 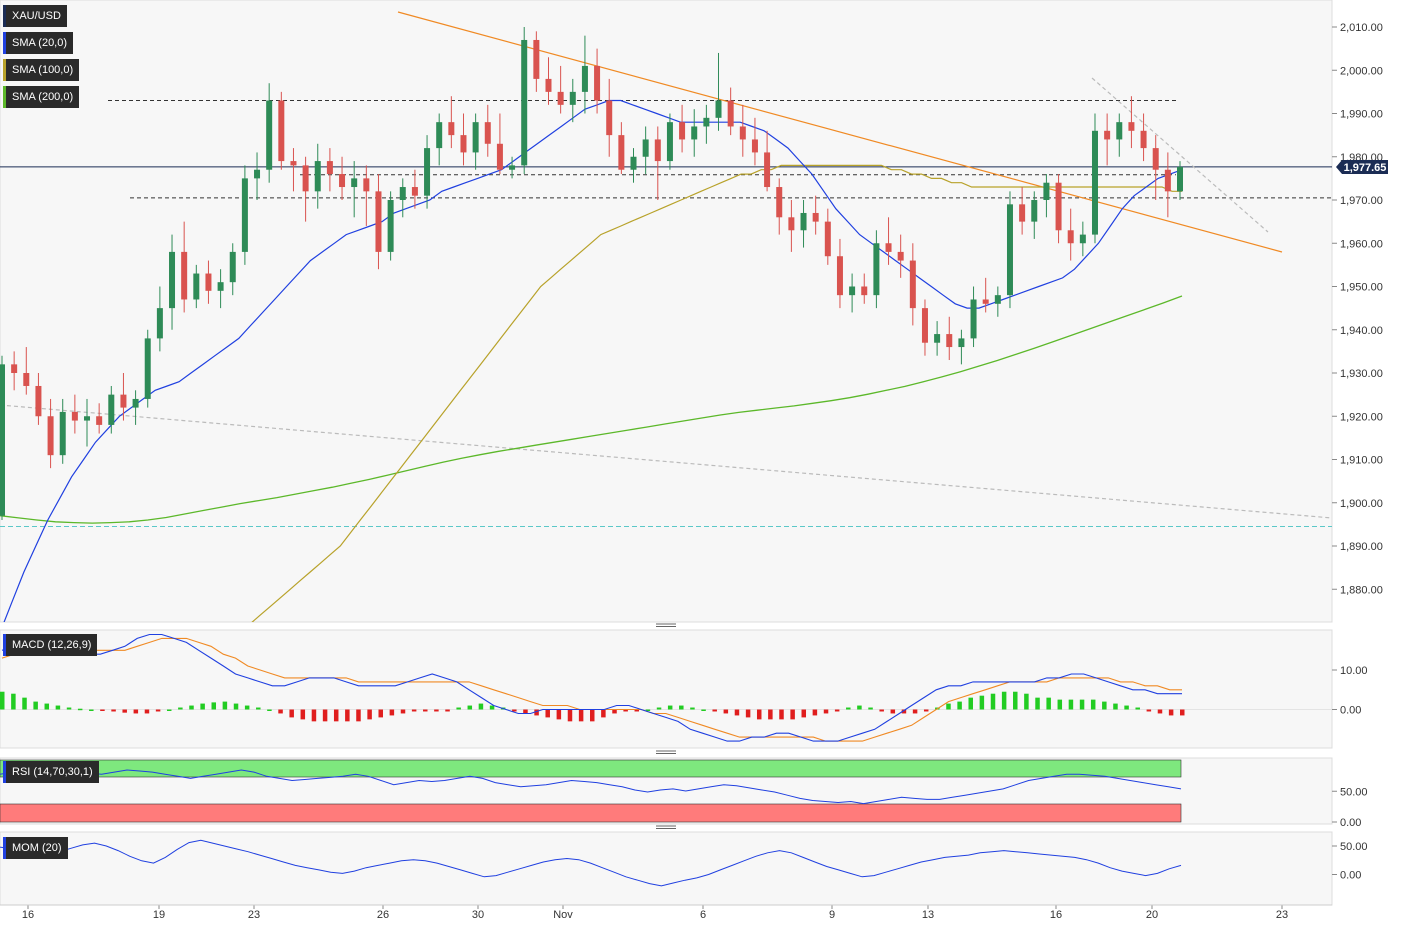 I want to click on y-tick-label: 2,000.00, so click(x=1361, y=71).